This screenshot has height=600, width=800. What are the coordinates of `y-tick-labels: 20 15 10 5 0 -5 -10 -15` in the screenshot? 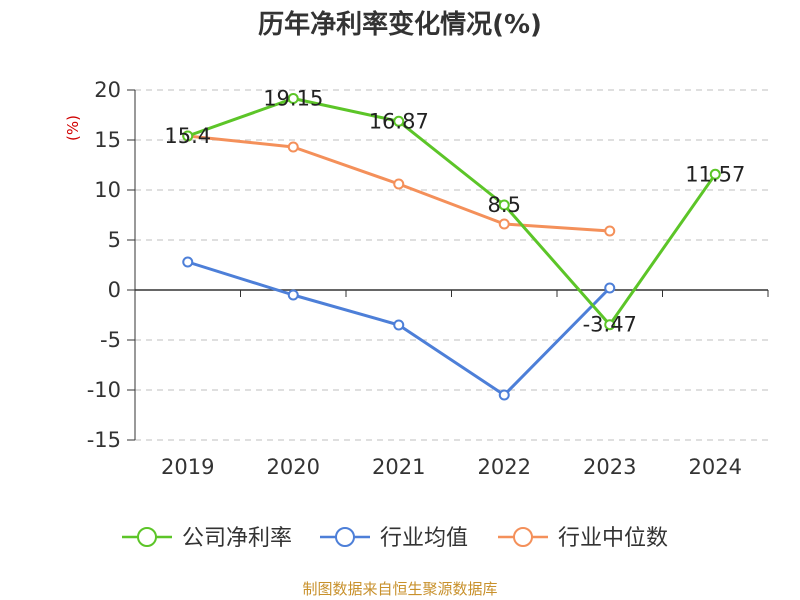 It's located at (104, 265).